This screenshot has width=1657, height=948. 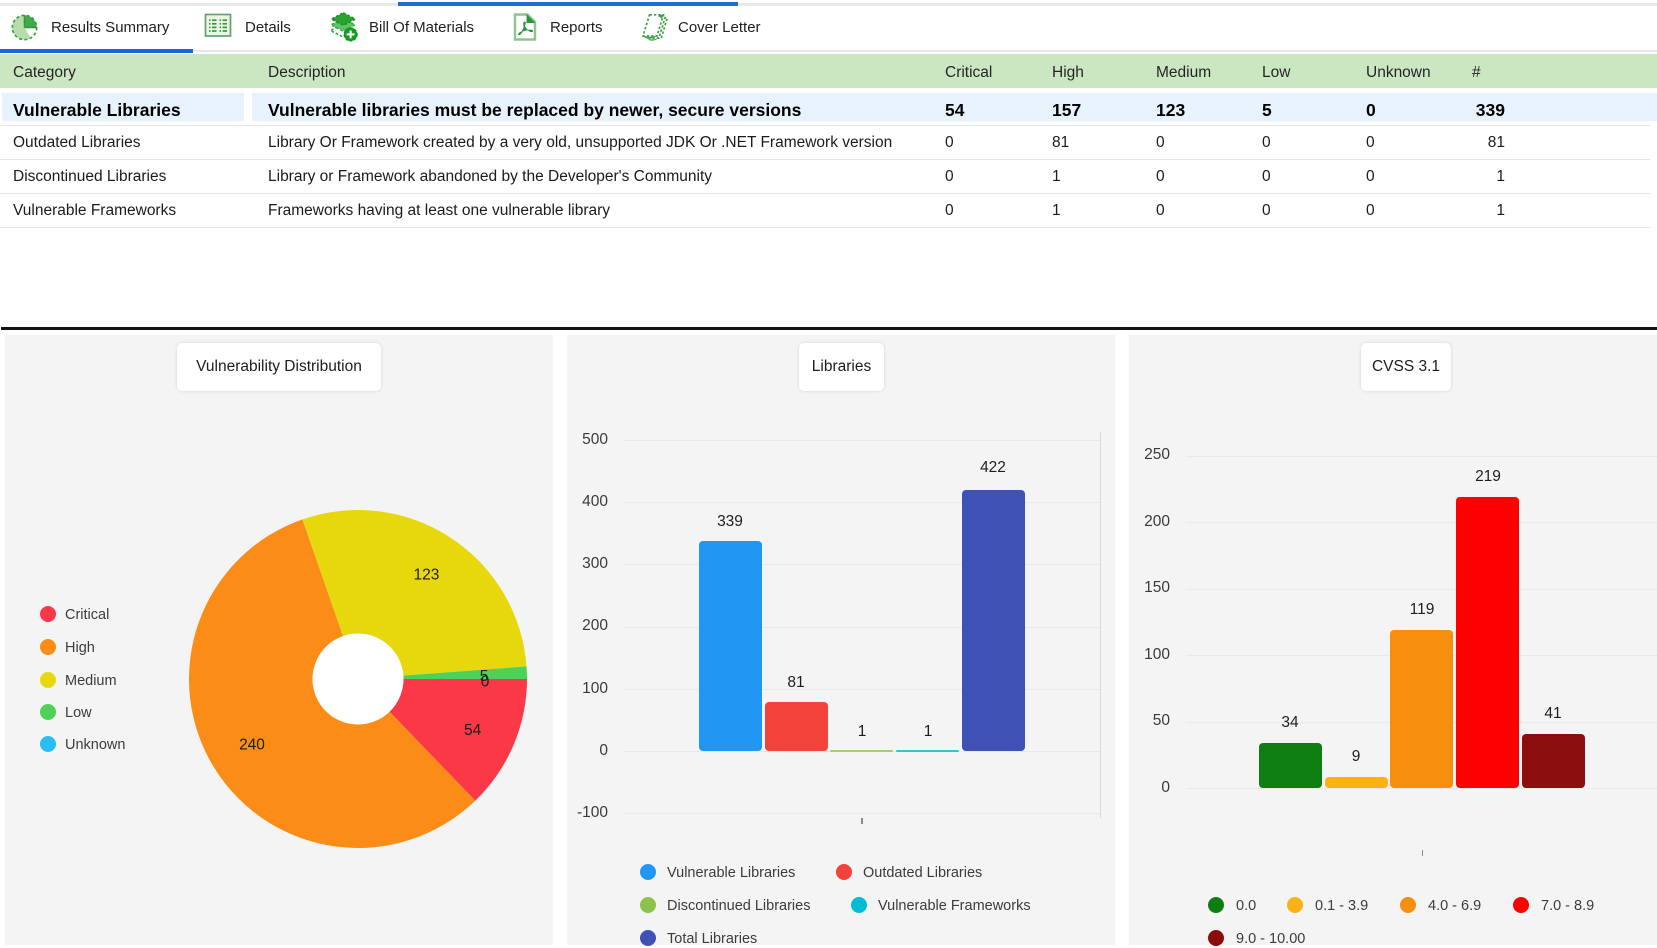 What do you see at coordinates (484, 676) in the screenshot?
I see `svg-text: 5` at bounding box center [484, 676].